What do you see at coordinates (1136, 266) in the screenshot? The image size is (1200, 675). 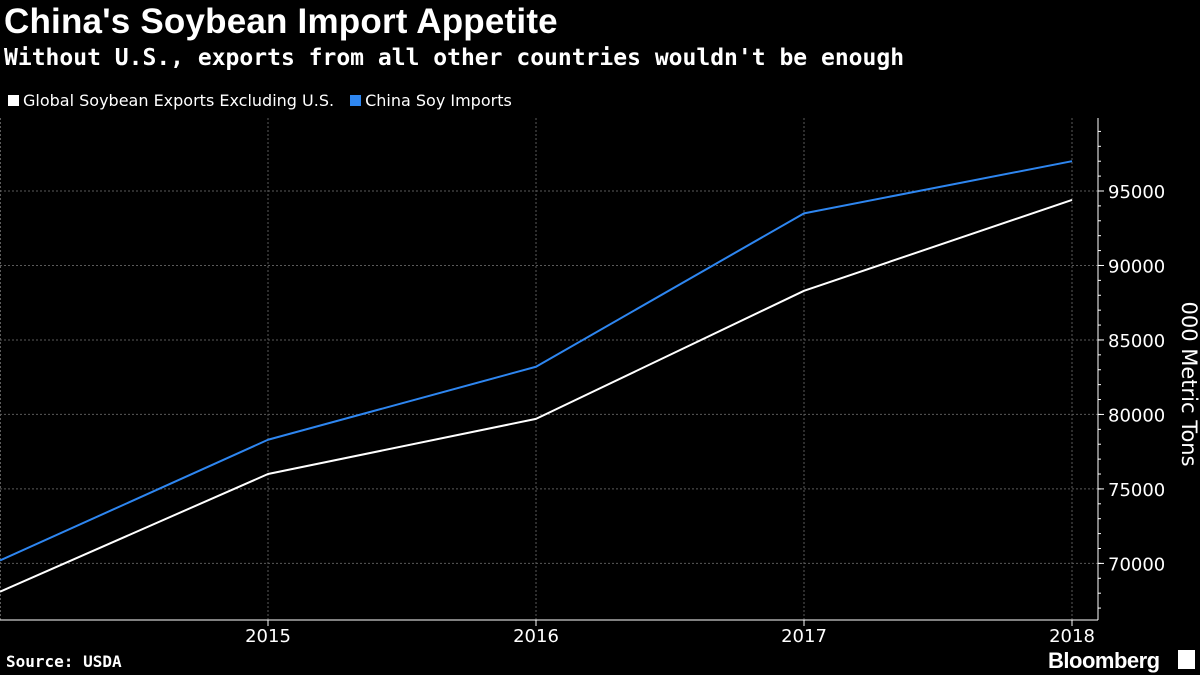 I see `y-tick-label: 90000` at bounding box center [1136, 266].